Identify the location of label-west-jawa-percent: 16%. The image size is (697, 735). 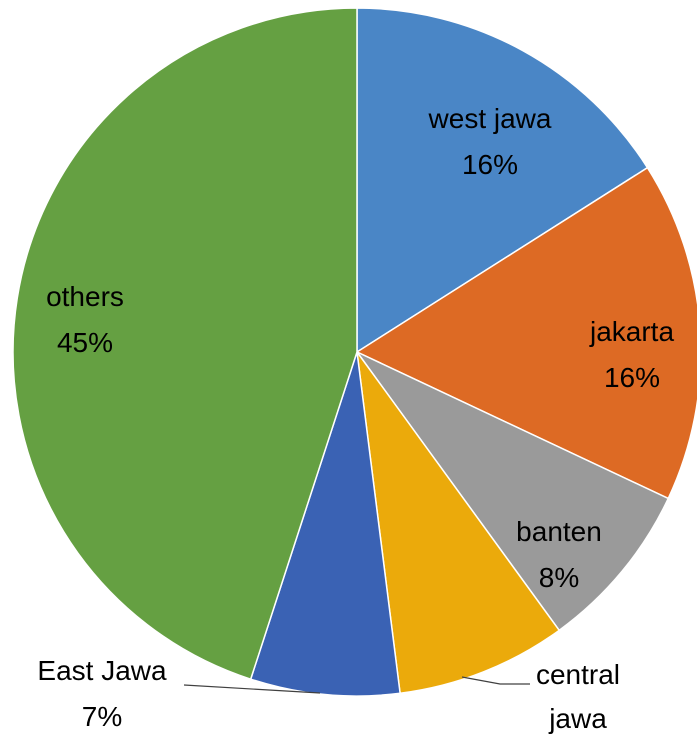
(490, 164).